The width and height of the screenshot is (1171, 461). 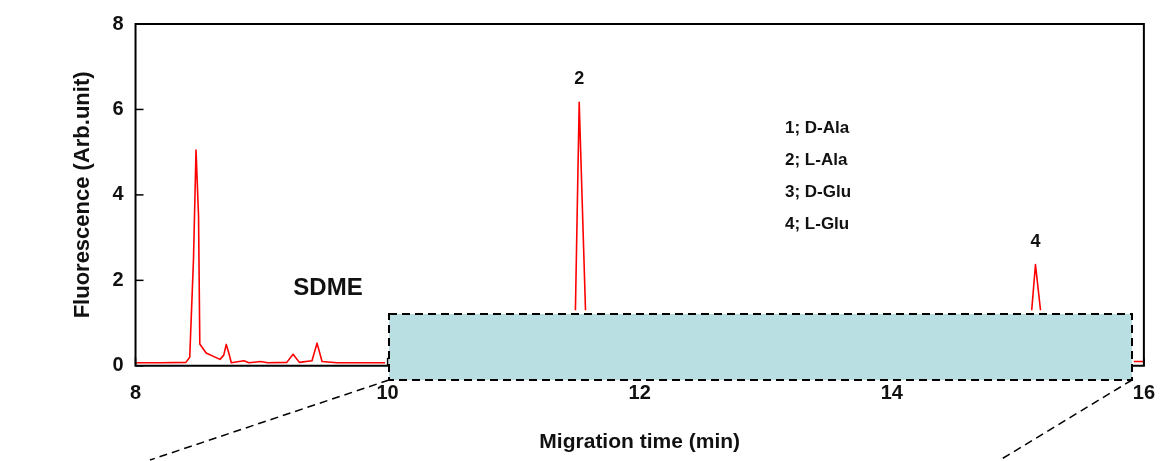 What do you see at coordinates (118, 193) in the screenshot?
I see `y-tick-label: 4` at bounding box center [118, 193].